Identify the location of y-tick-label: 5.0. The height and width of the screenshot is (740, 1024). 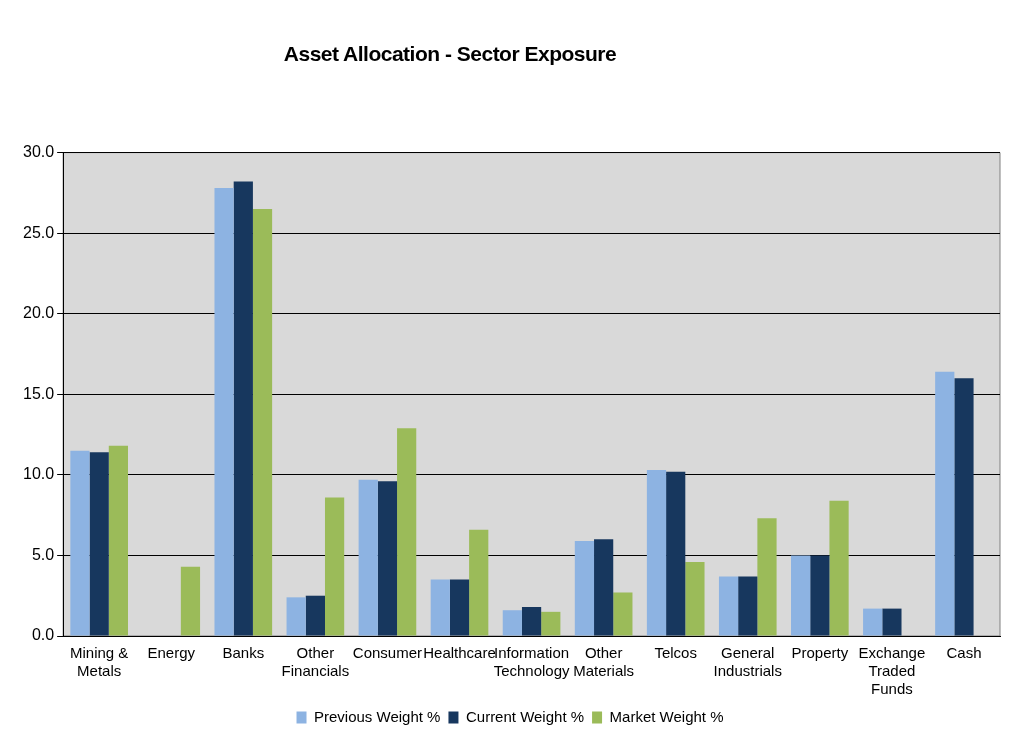
(43, 554).